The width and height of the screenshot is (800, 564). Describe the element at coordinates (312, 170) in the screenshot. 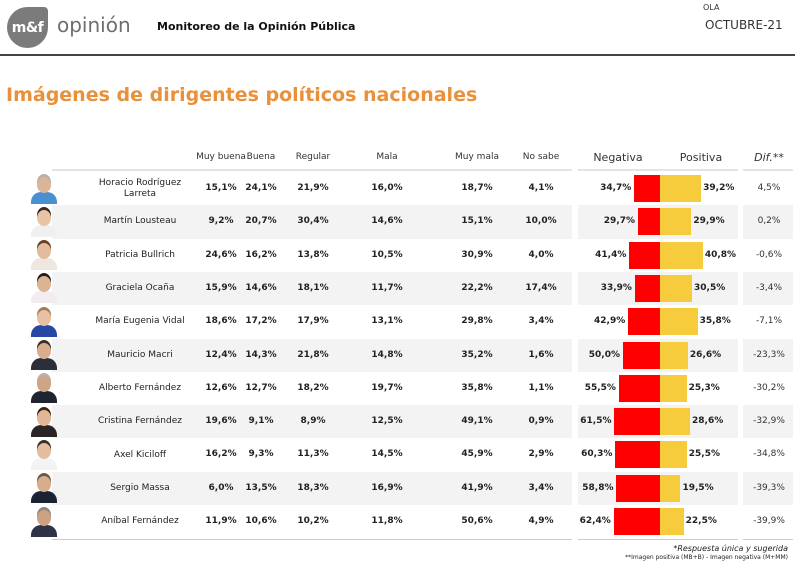

I see `header-rule-left` at that location.